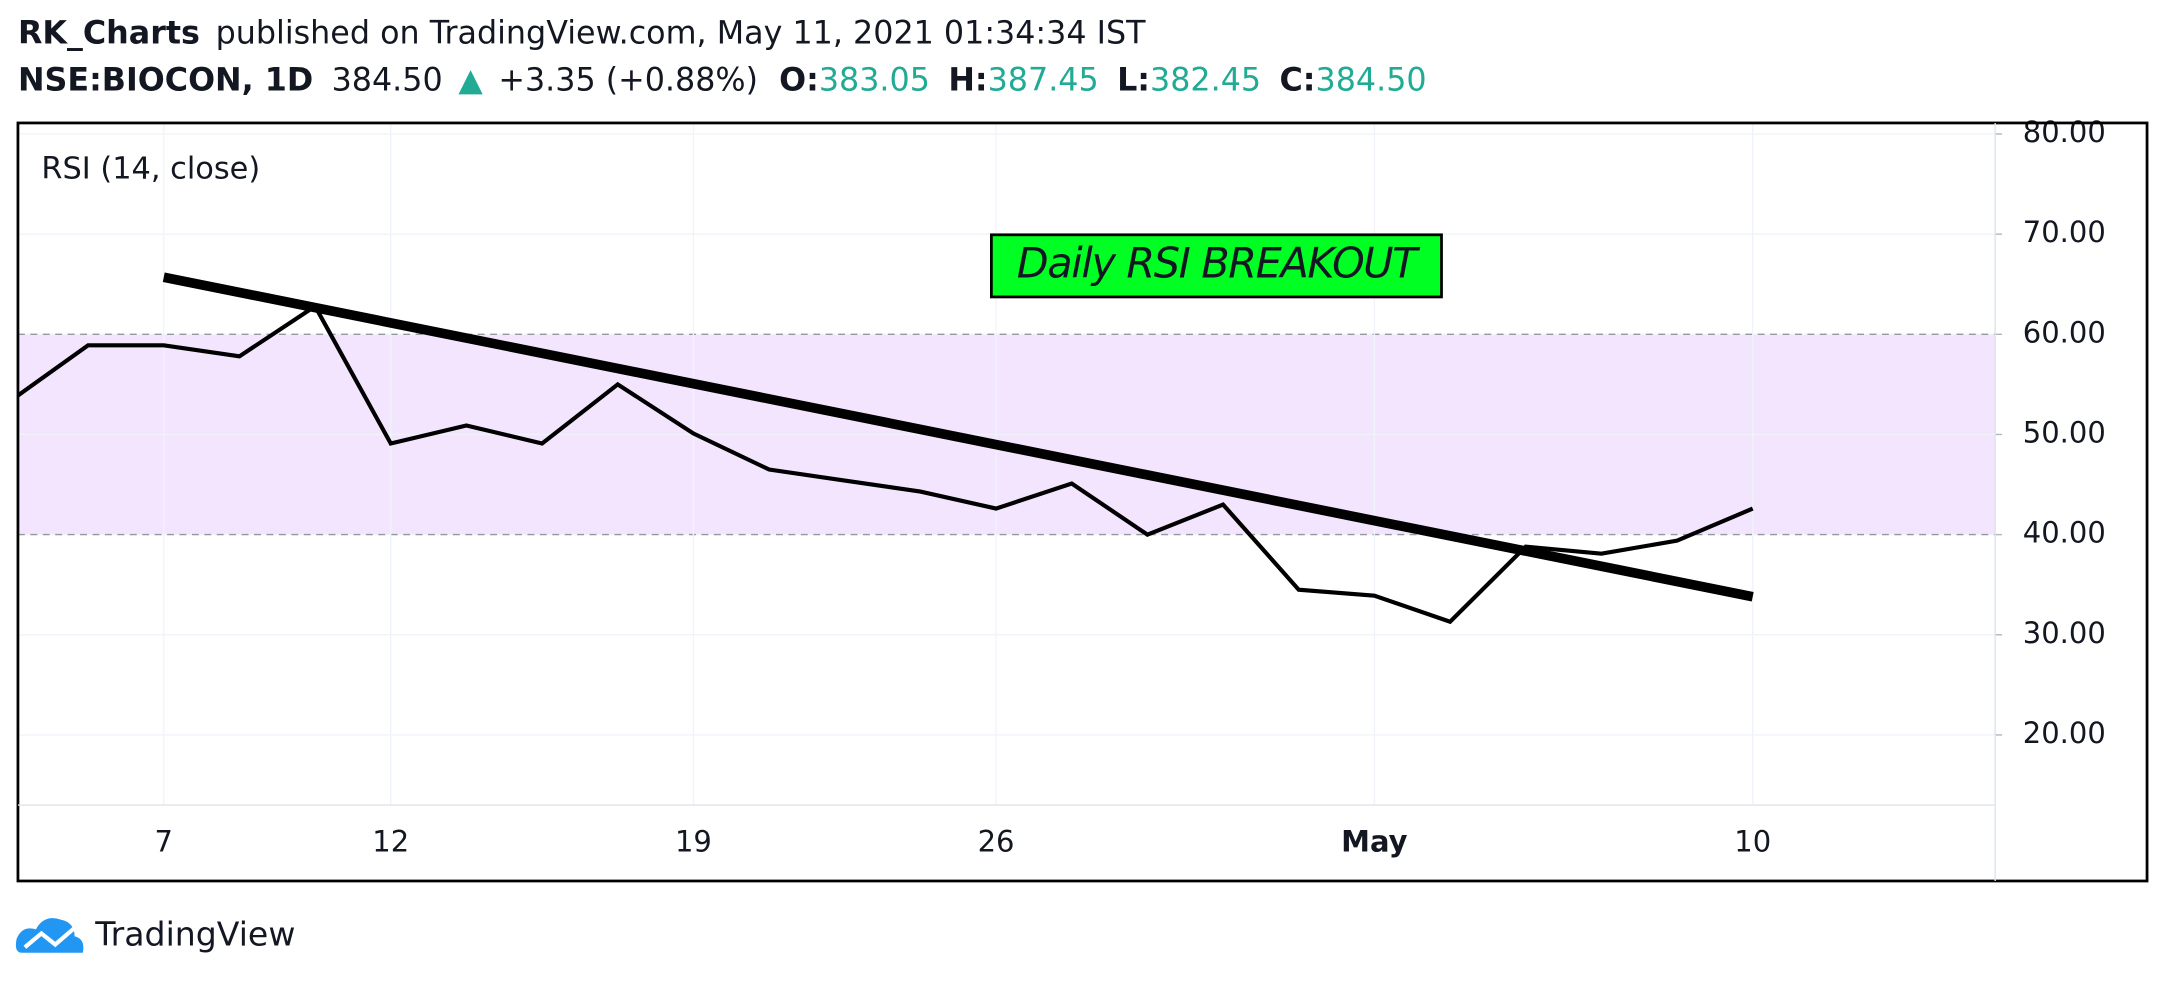  Describe the element at coordinates (1133, 81) in the screenshot. I see `ohlc-label: L:` at that location.